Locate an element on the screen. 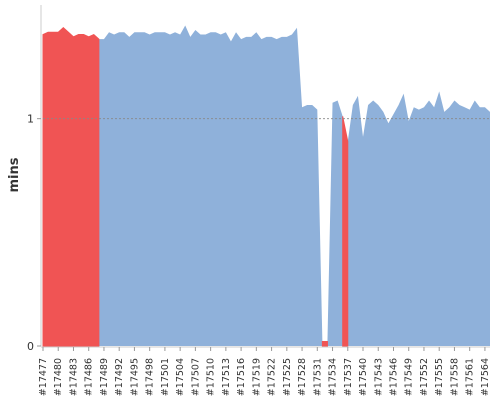 This screenshot has height=400, width=500. x-tick-label: #17507 is located at coordinates (195, 377).